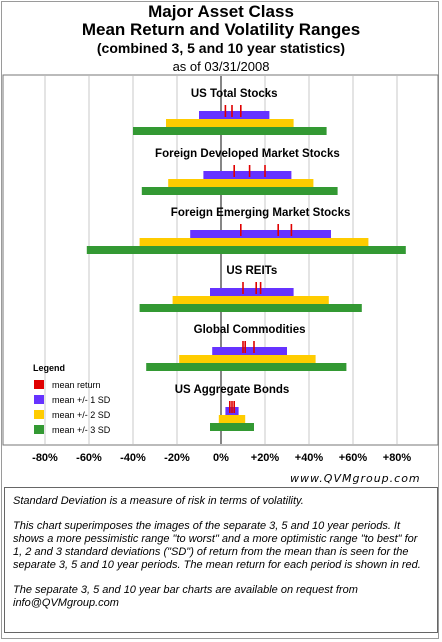 This screenshot has width=442, height=642. I want to click on chart-subtitle: Mean Return and Volatility Ranges, so click(221, 29).